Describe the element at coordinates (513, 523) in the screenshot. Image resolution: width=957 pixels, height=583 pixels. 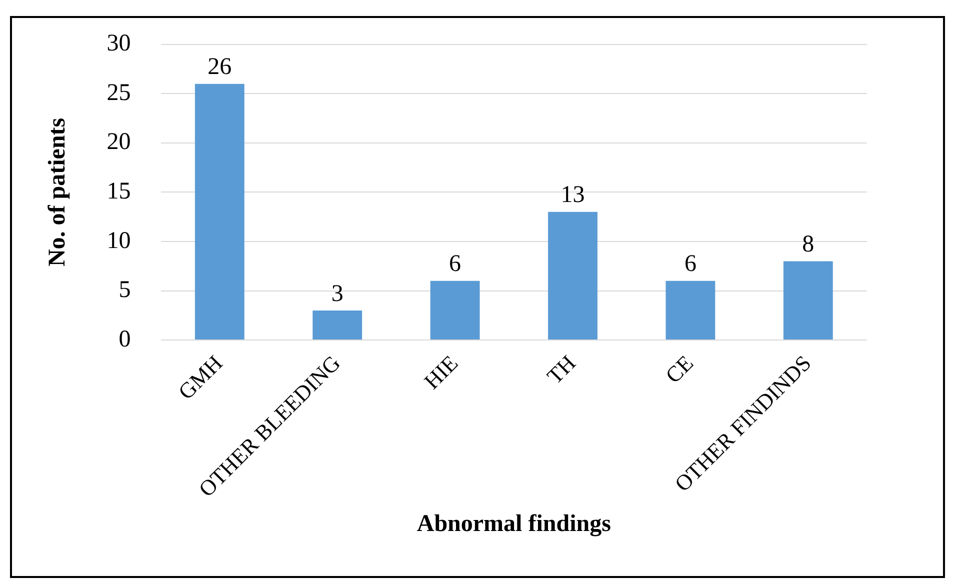
I see `x-axis-title: Abnormal findings` at that location.